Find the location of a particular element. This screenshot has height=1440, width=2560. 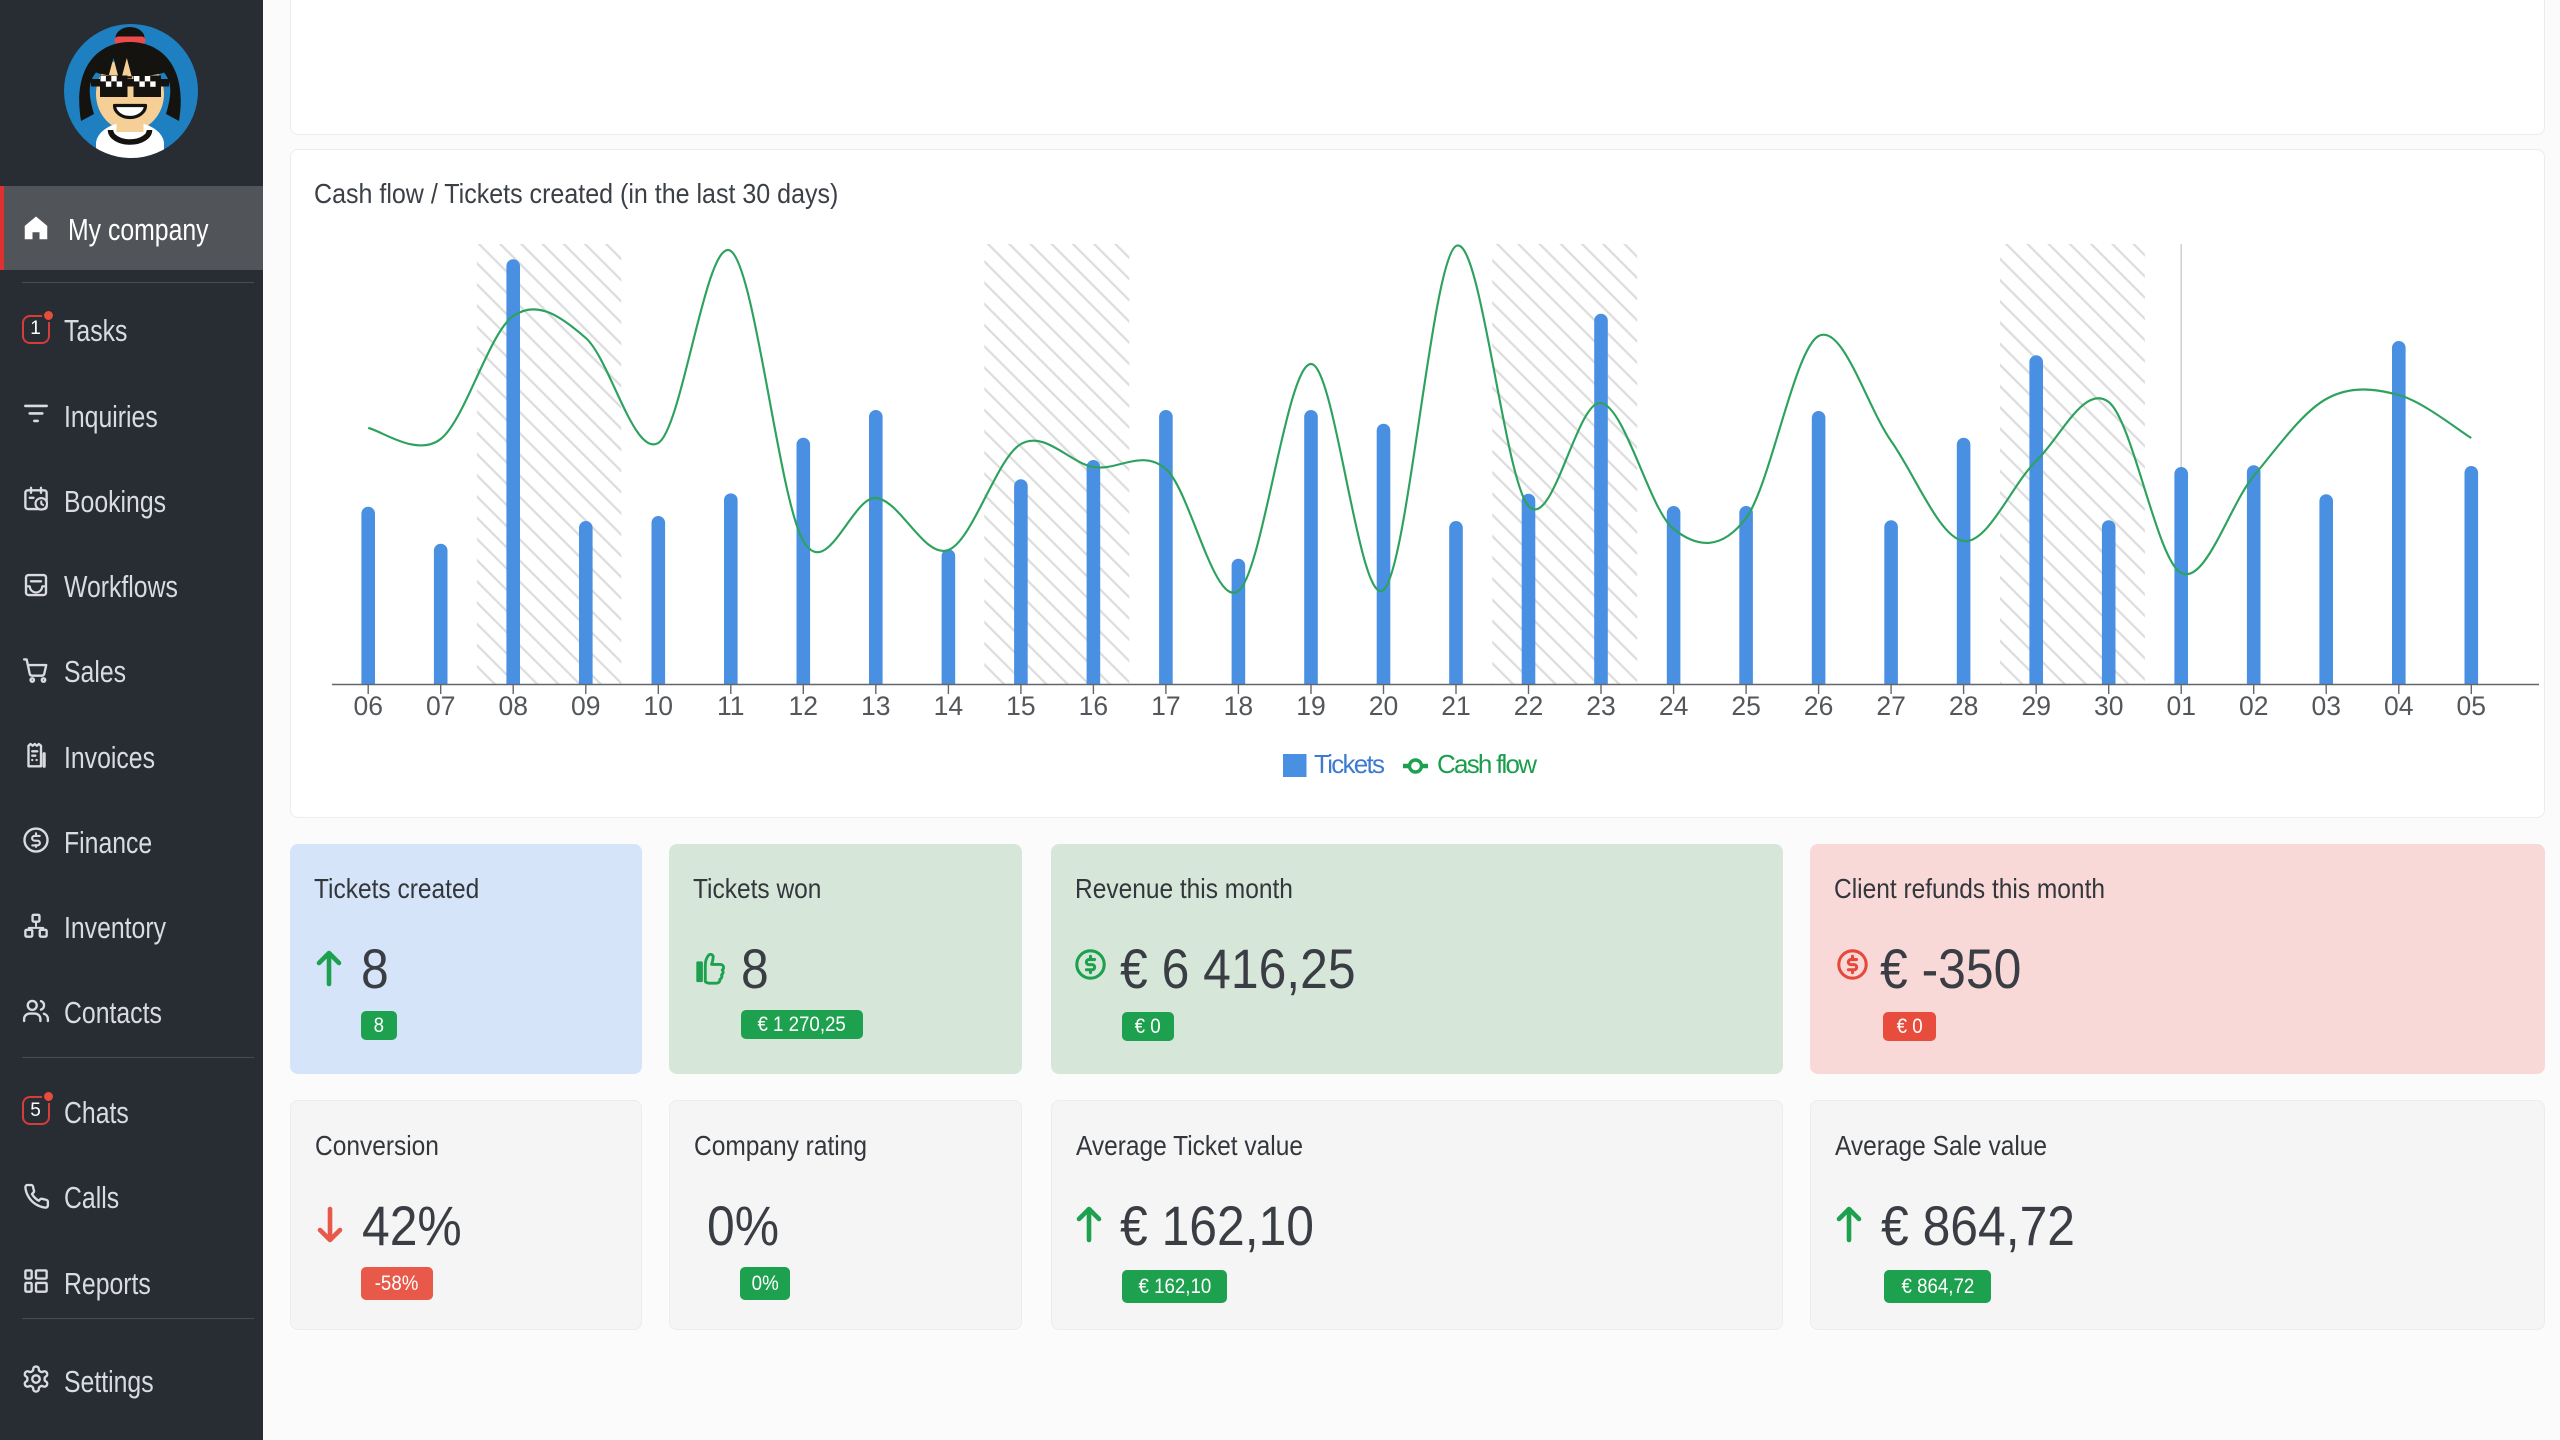

svg-text: 17 is located at coordinates (1165, 706).